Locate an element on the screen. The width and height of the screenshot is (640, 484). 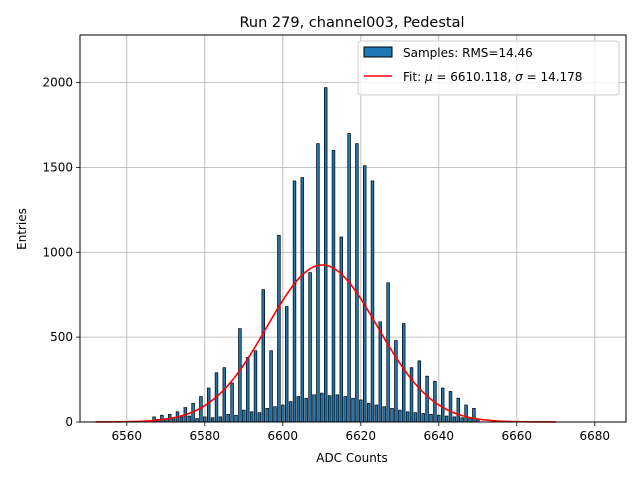
legend-samples-label: Samples: RMS=14.46 is located at coordinates (468, 53).